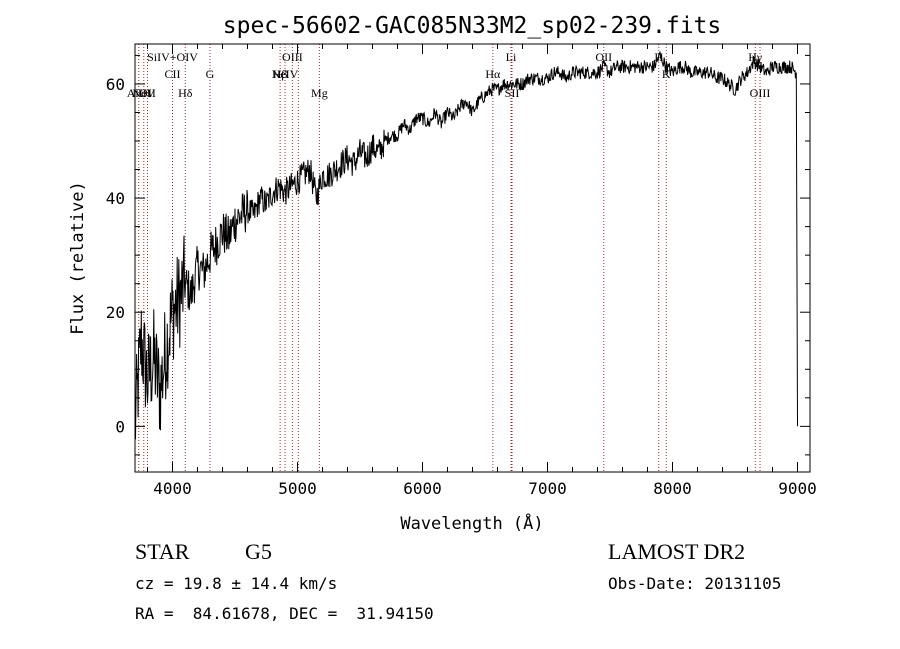 This screenshot has width=900, height=649. Describe the element at coordinates (284, 613) in the screenshot. I see `coordinates: RA = 84.61678, DEC = 31.94150` at that location.